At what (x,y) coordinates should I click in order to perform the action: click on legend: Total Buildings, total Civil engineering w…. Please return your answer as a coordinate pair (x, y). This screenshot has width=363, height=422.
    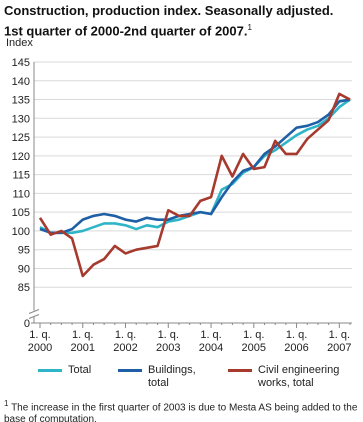
    Looking at the image, I should click on (181, 380).